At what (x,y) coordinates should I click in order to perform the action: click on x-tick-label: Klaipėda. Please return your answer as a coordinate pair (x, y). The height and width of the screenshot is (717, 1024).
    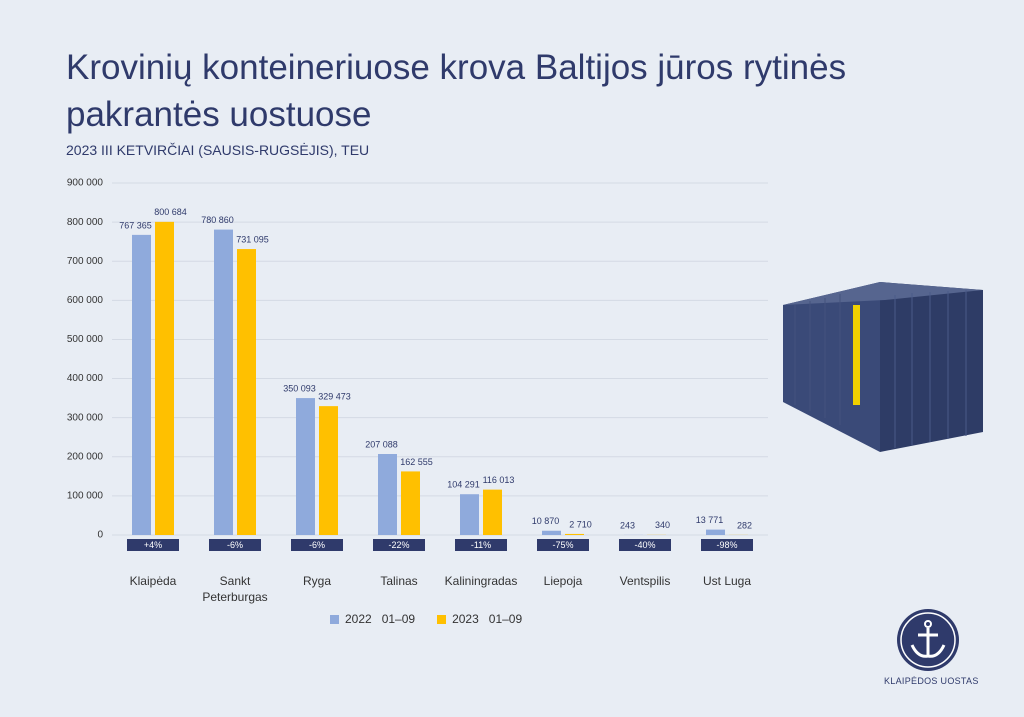
    Looking at the image, I should click on (153, 581).